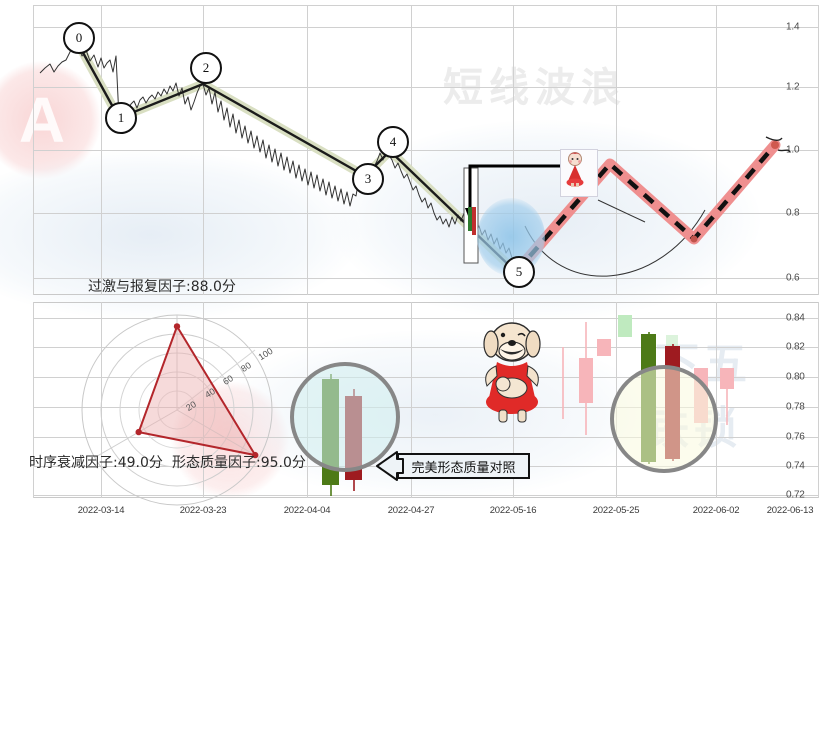  Describe the element at coordinates (101, 510) in the screenshot. I see `x-tick-label: 2022-03-14` at that location.